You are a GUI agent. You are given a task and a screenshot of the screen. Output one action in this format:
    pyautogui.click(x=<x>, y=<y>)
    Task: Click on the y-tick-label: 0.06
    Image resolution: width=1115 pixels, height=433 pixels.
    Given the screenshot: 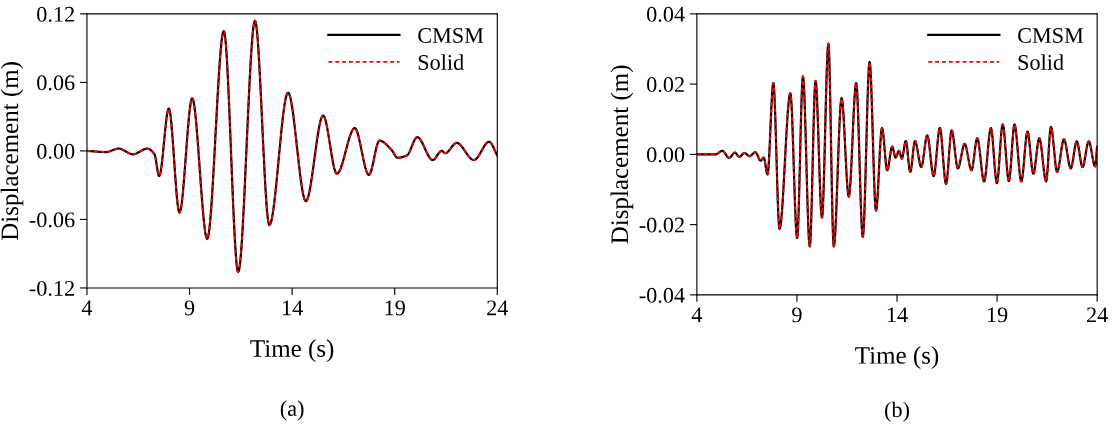 What is the action you would take?
    pyautogui.click(x=56, y=83)
    